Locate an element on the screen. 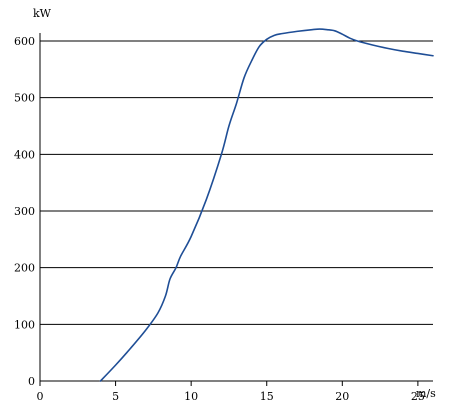  y-tick-label: 200 is located at coordinates (24, 268).